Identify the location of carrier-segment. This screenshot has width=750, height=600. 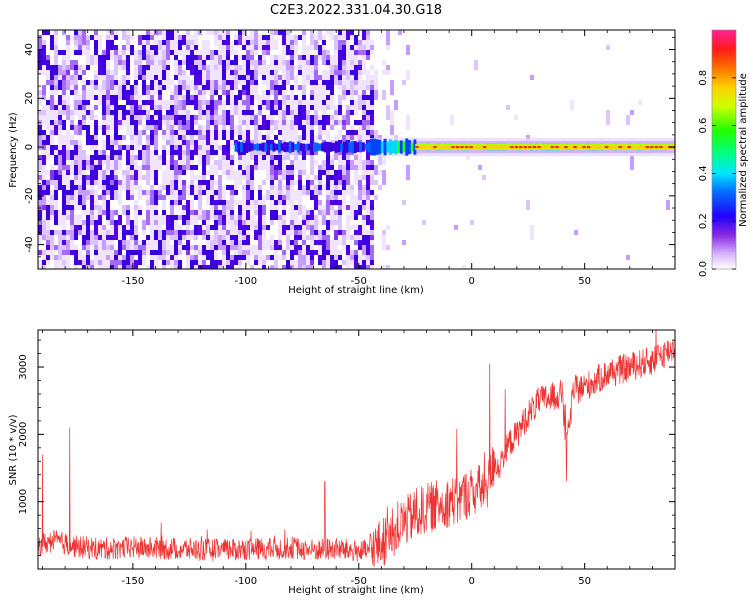
(277, 147).